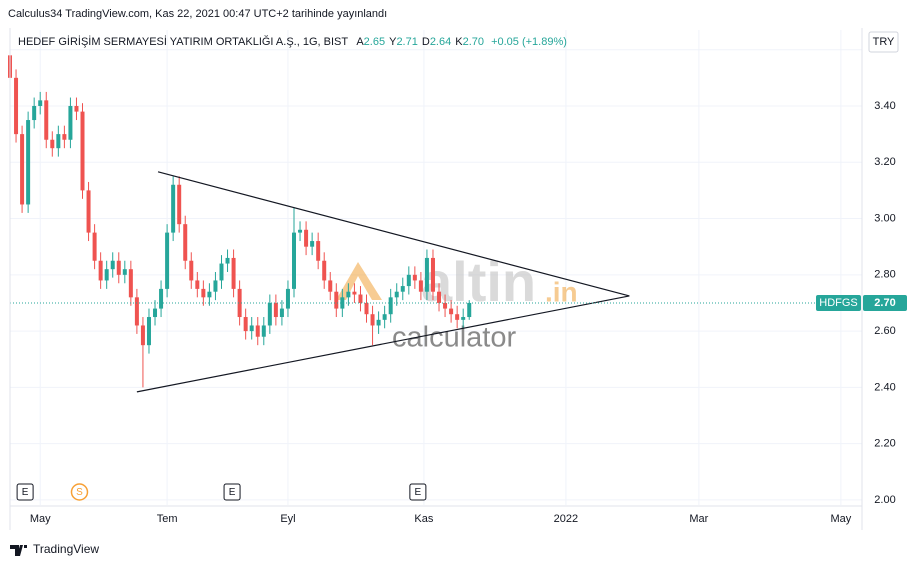  I want to click on ohlc-label: D, so click(426, 42).